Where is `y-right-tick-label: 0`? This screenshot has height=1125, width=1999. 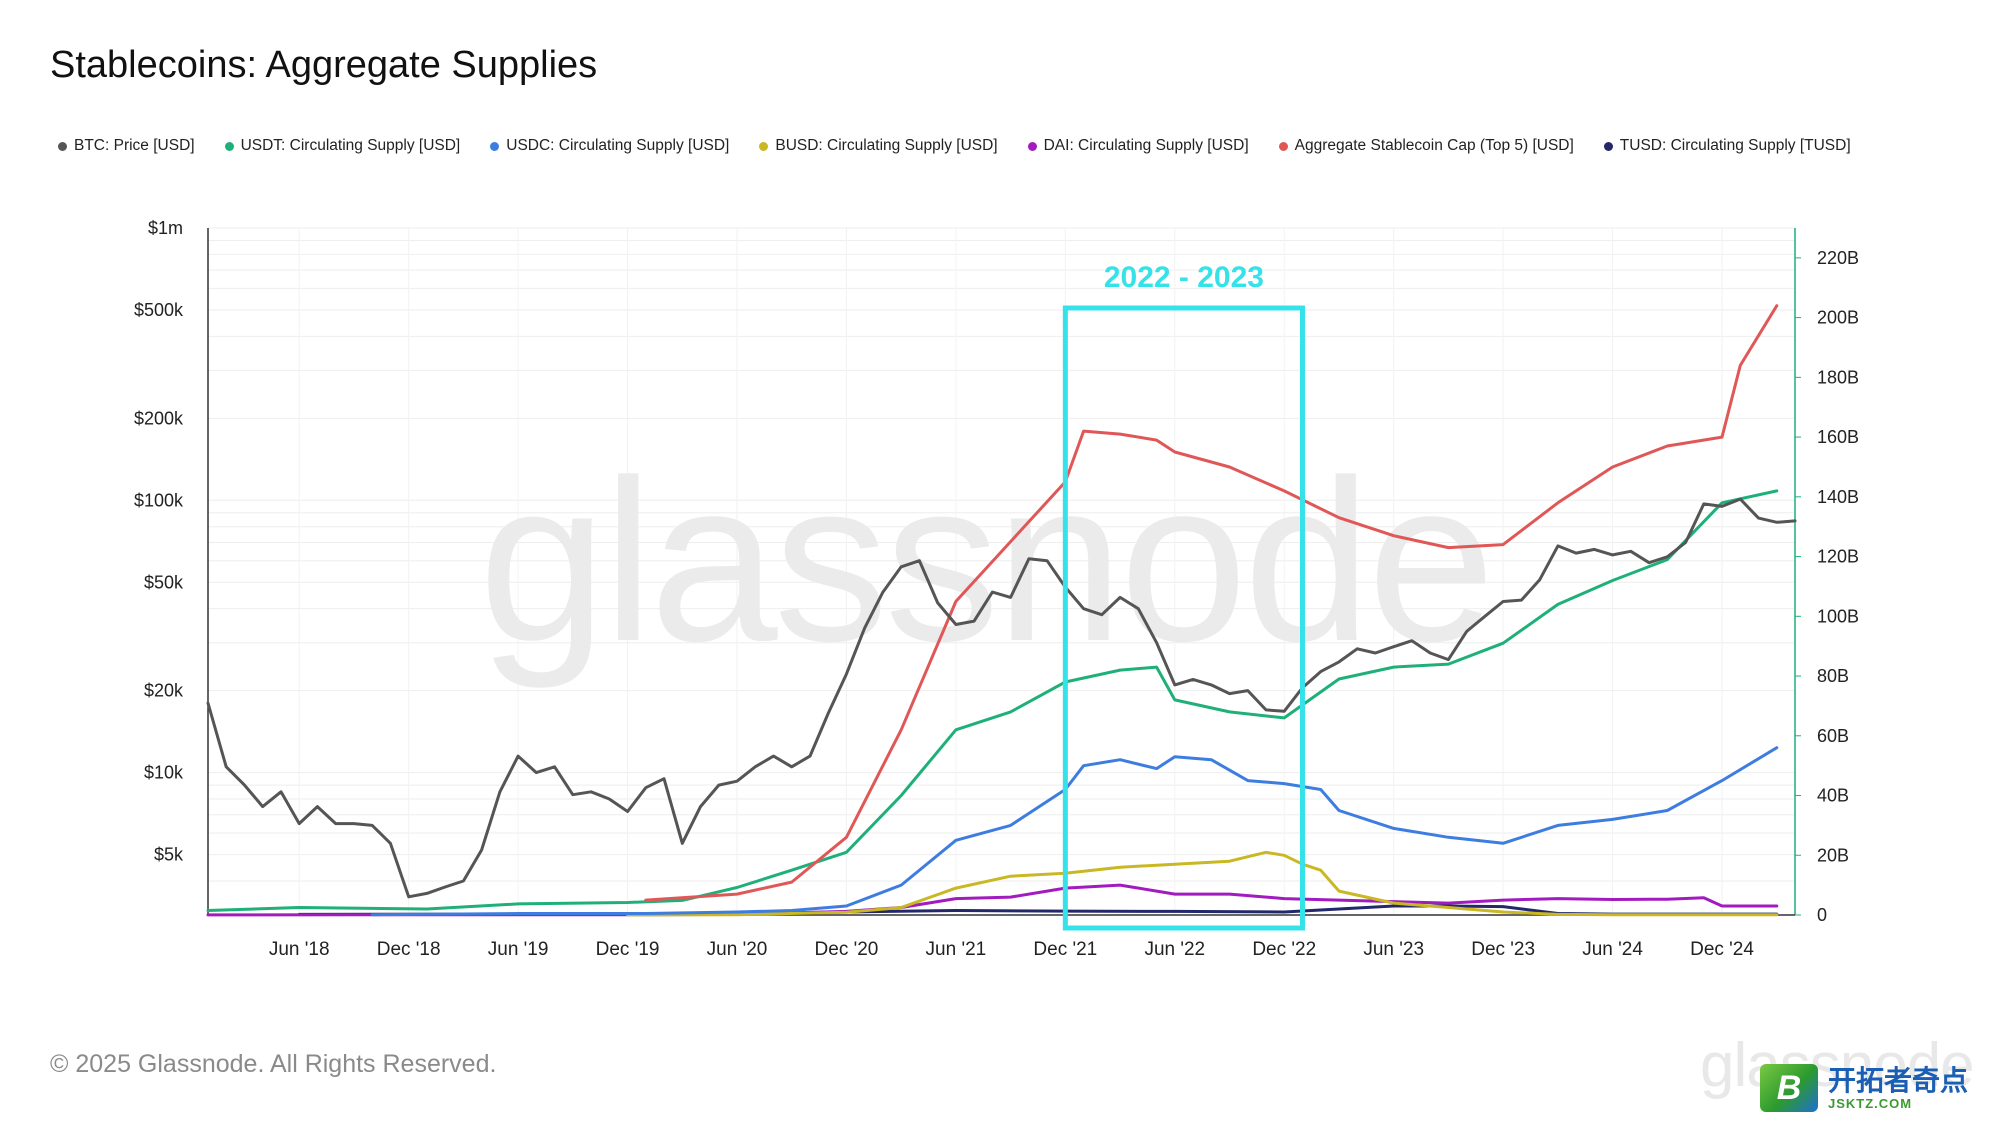 y-right-tick-label: 0 is located at coordinates (1822, 915).